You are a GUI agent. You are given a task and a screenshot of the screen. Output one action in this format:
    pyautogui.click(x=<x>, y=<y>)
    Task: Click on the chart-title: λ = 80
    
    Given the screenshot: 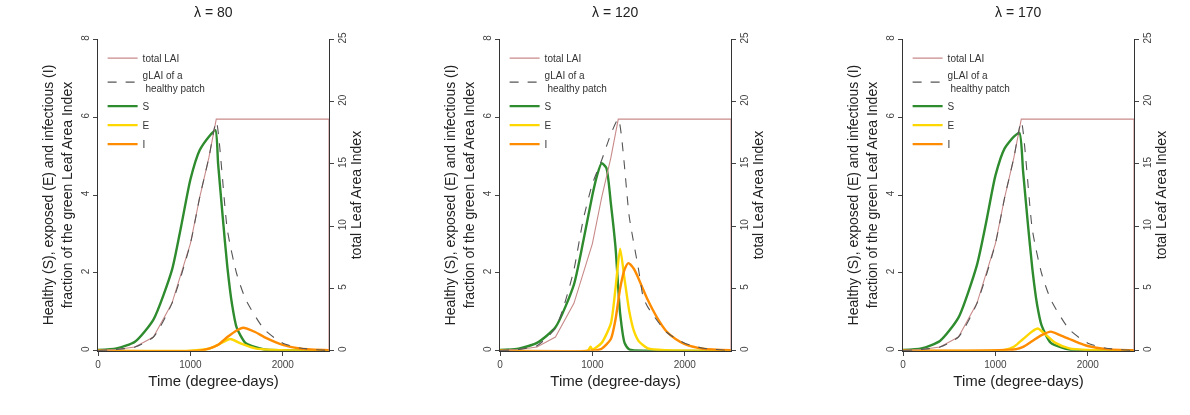 What is the action you would take?
    pyautogui.click(x=213, y=12)
    